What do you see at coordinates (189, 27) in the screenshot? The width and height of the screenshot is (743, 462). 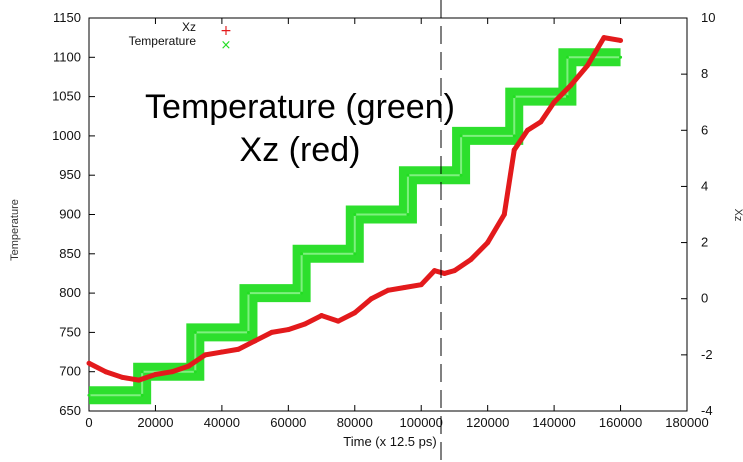 I see `legend-label-xz: Xz` at bounding box center [189, 27].